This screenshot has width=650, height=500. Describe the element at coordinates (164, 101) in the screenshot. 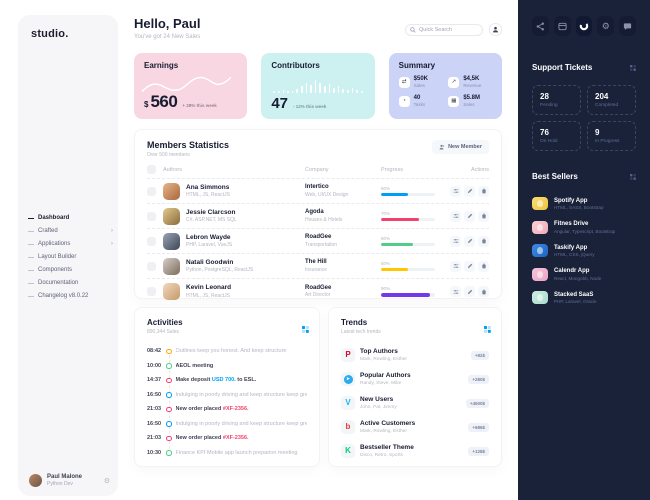

I see `earnings-value: 560` at that location.